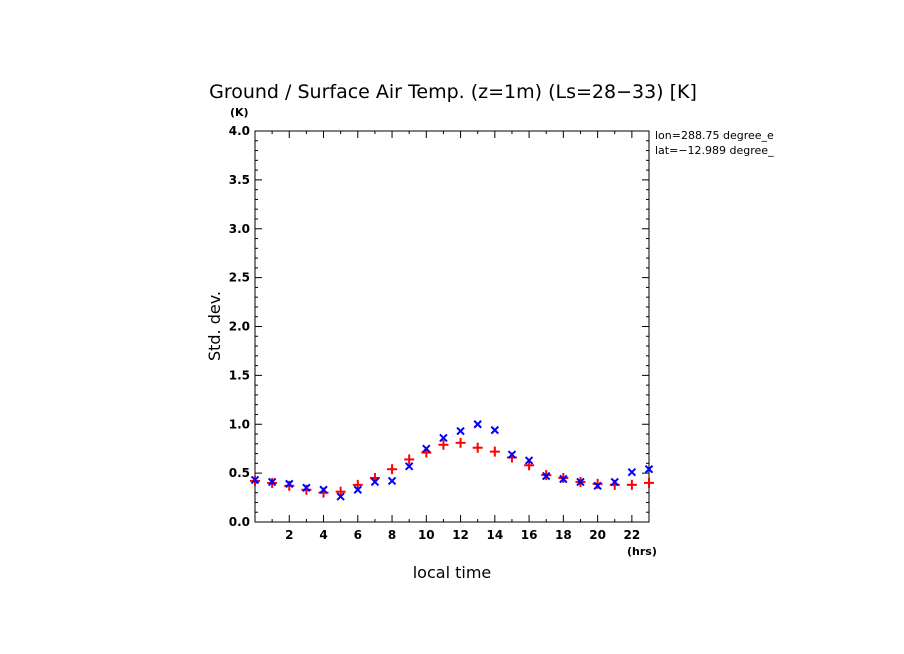 The height and width of the screenshot is (654, 904). Describe the element at coordinates (460, 535) in the screenshot. I see `x-tick-label: 12` at that location.